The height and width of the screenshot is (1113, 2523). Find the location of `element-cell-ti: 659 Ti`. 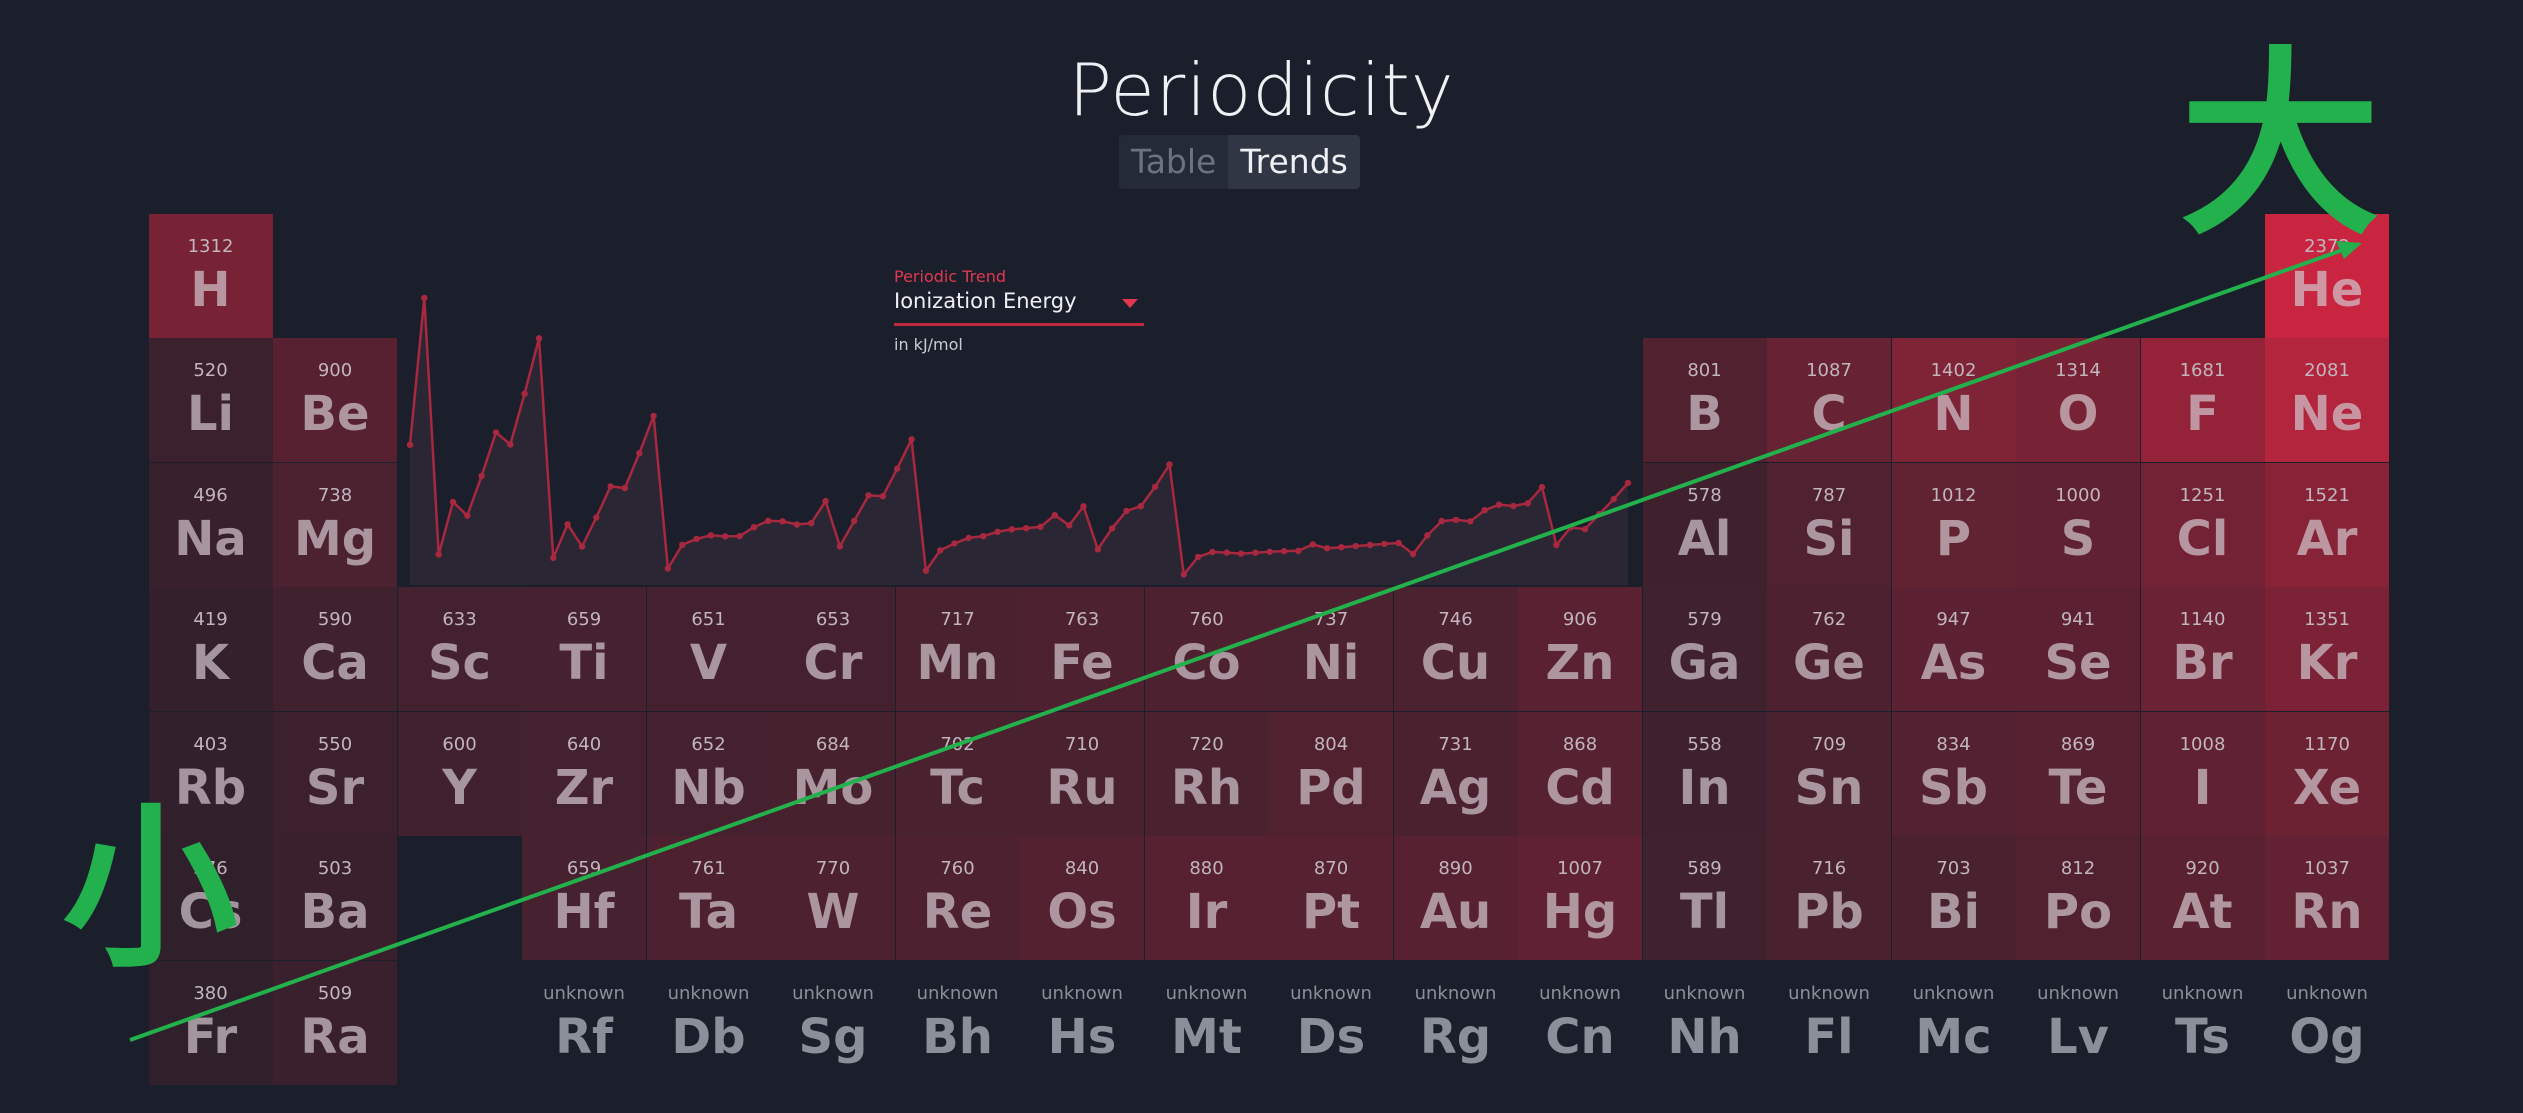

element-cell-ti: 659 Ti is located at coordinates (584, 649).